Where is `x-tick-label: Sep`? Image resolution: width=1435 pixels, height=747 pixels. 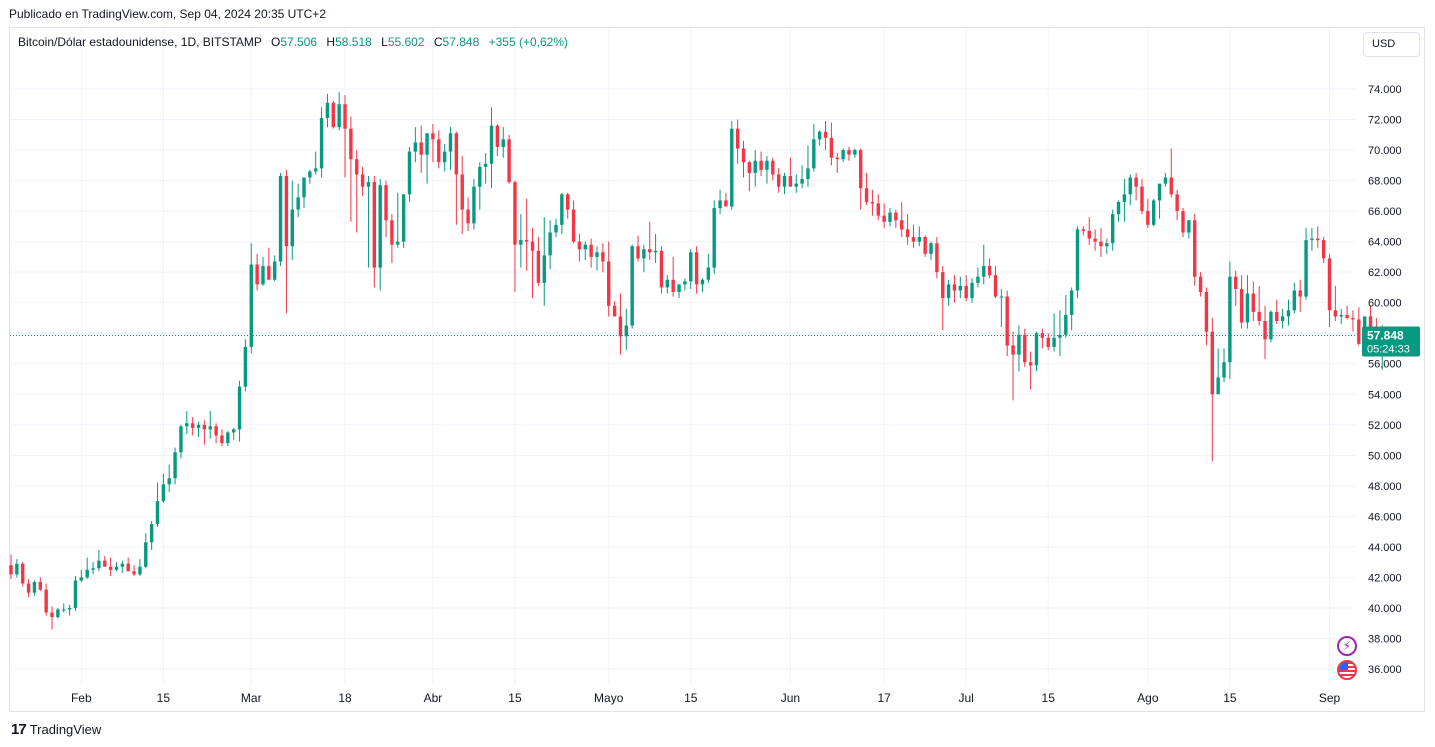 x-tick-label: Sep is located at coordinates (1330, 698).